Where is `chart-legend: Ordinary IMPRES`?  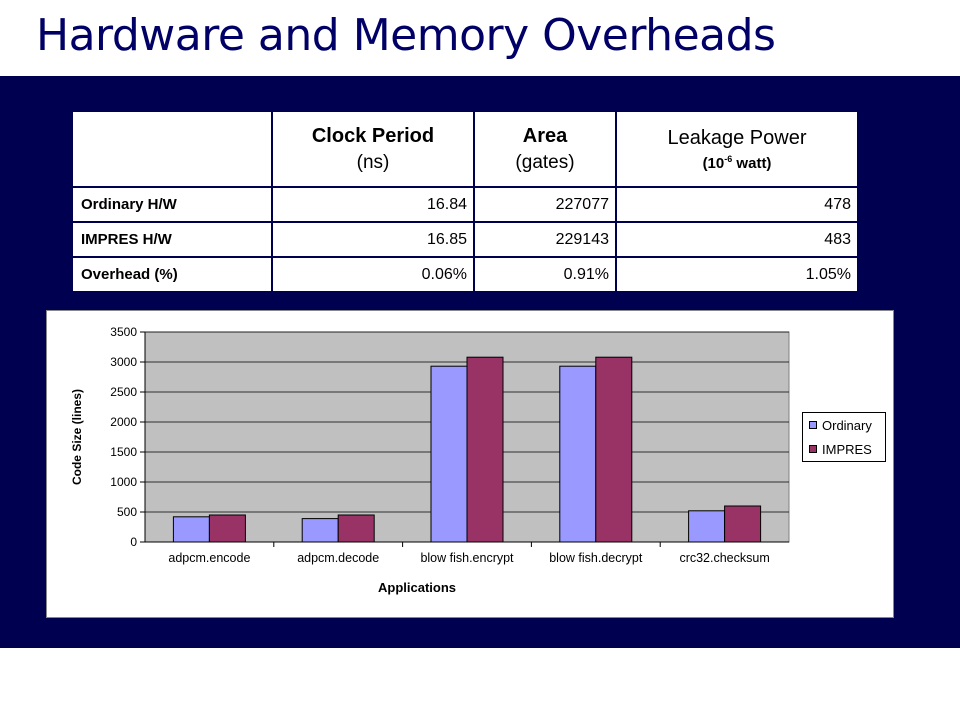 chart-legend: Ordinary IMPRES is located at coordinates (844, 437).